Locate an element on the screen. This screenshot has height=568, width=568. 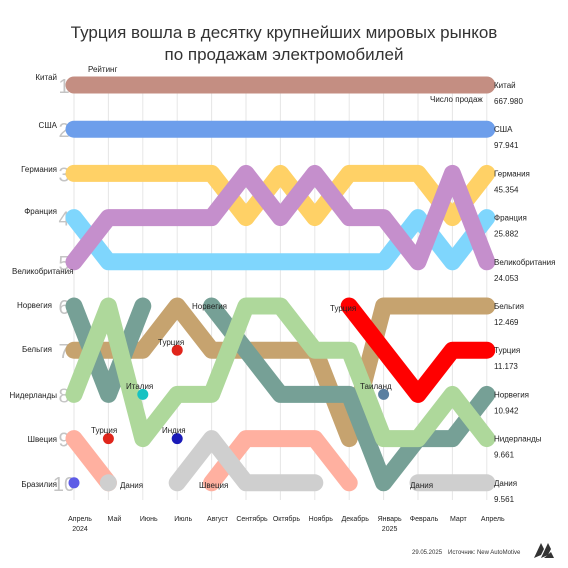
end-sales-1: 97.941 is located at coordinates (506, 145).